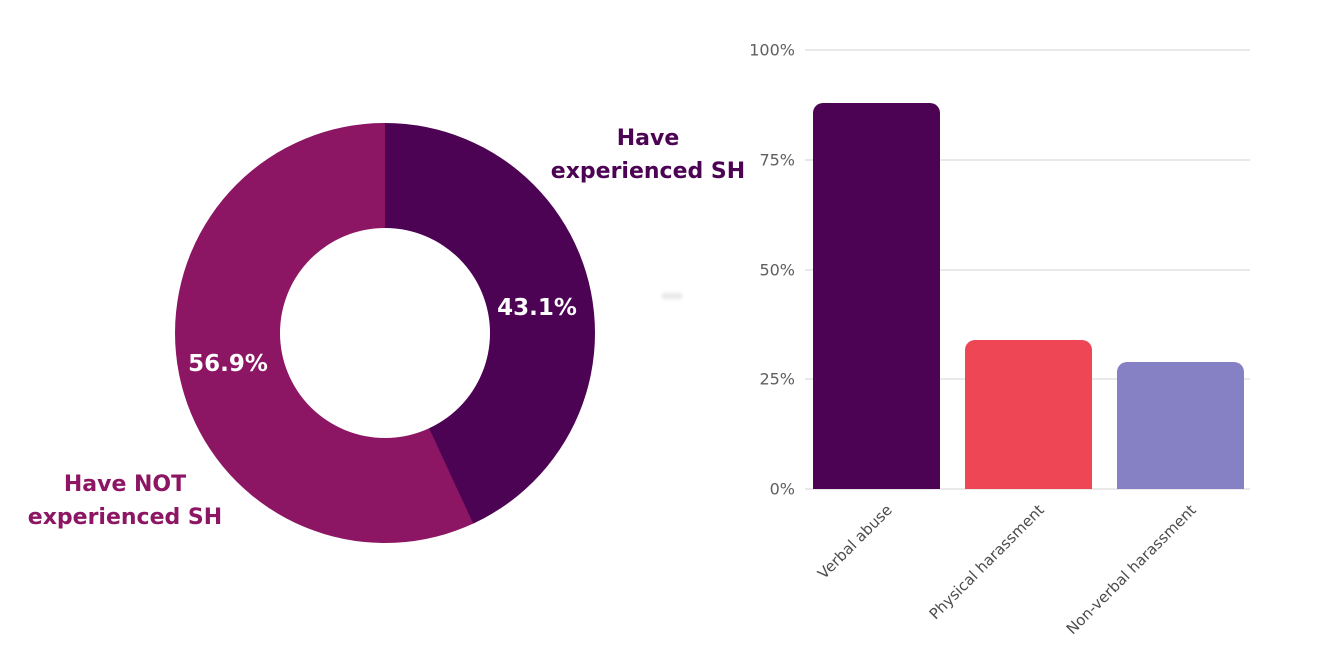  Describe the element at coordinates (777, 160) in the screenshot. I see `y-axis-tick-label: 75%` at that location.